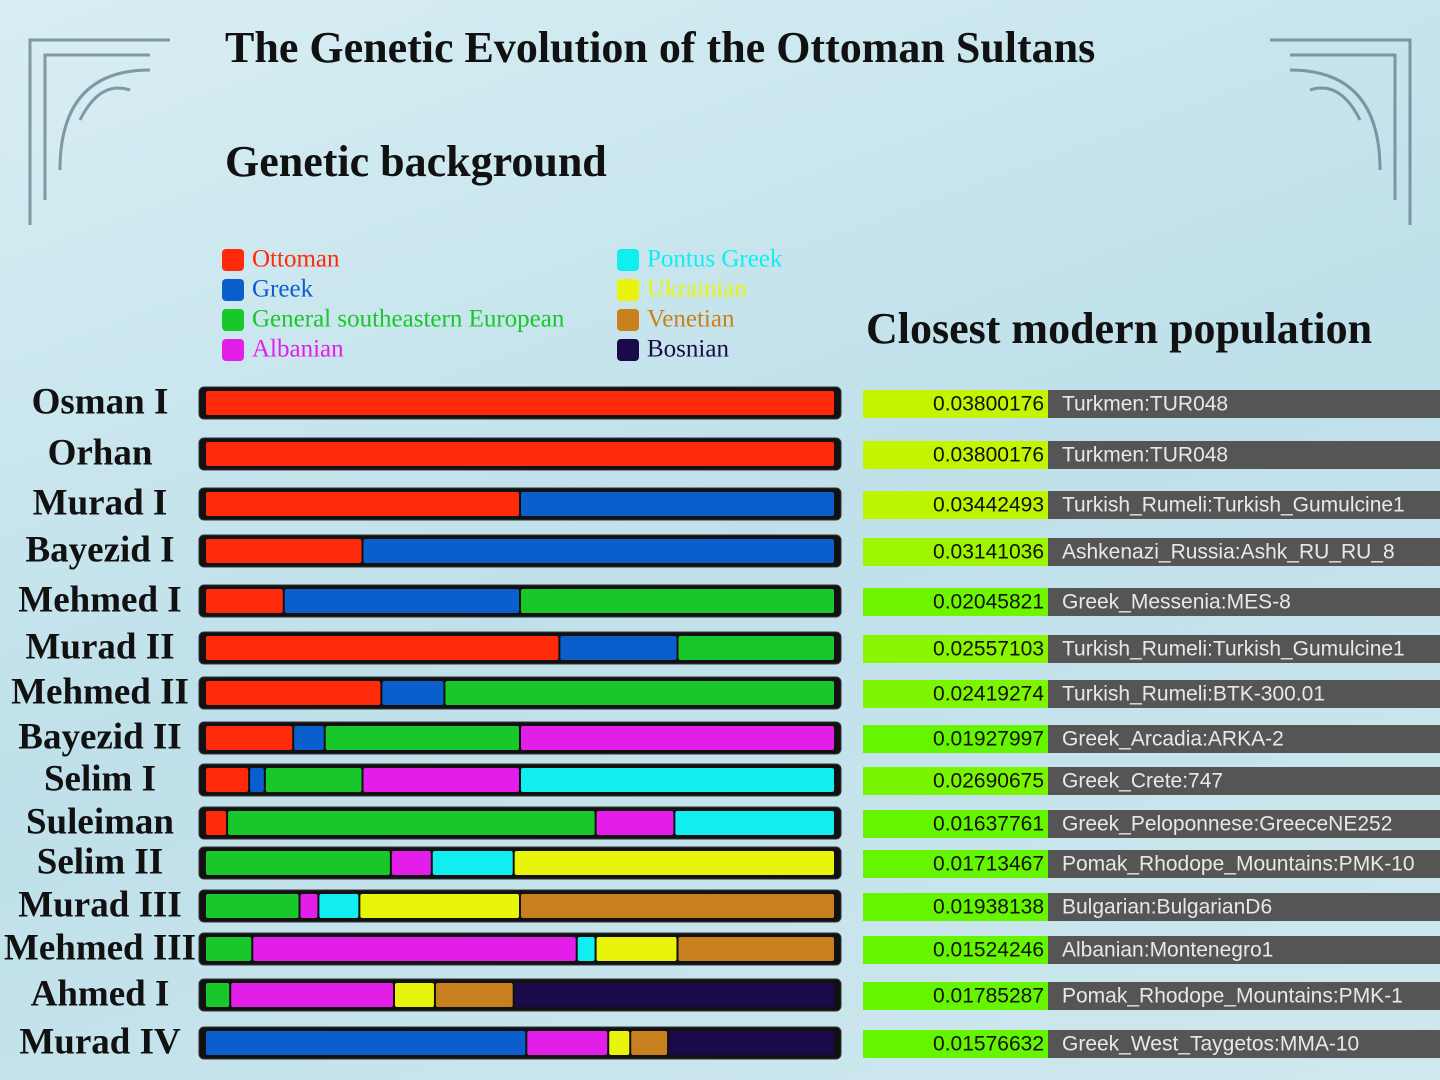  Describe the element at coordinates (1176, 602) in the screenshot. I see `population-name: Greek_Messenia:MES-8` at that location.